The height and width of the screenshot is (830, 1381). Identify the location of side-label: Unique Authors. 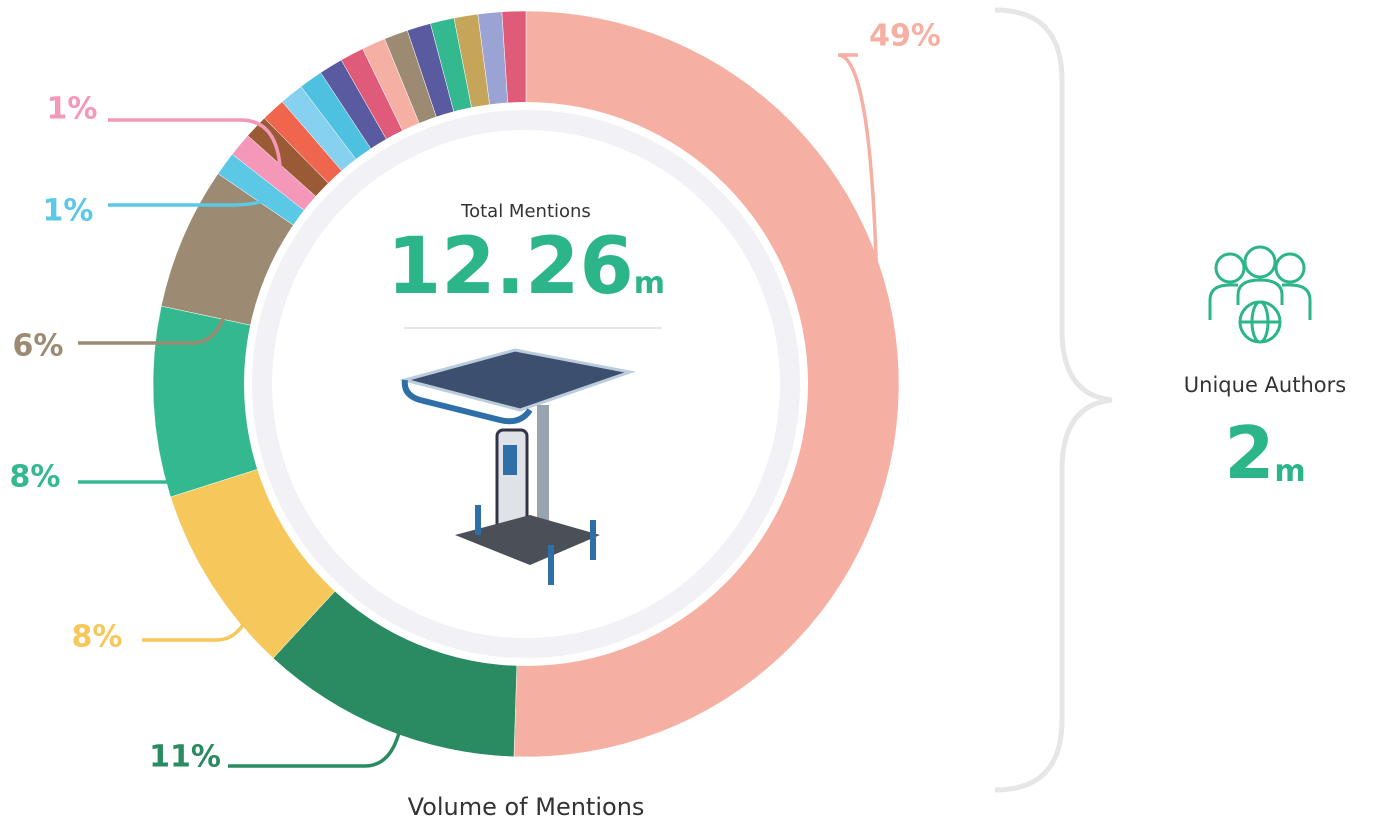
(1265, 385).